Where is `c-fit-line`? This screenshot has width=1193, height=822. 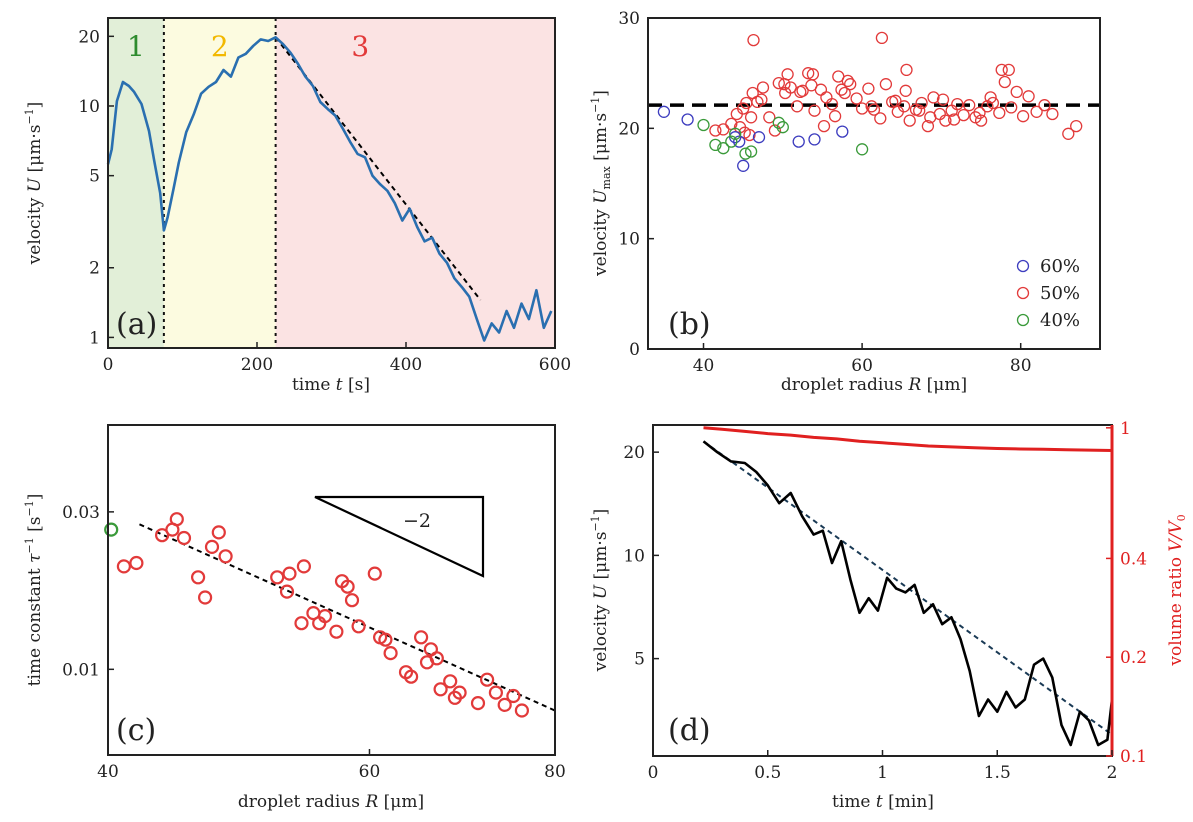
c-fit-line is located at coordinates (347, 617).